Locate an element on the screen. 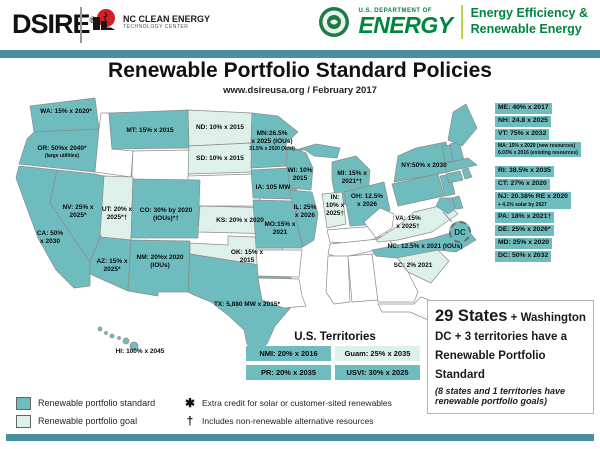 The image size is (600, 449). nc-clean-energy-text: NC CLEAN ENERGY TECHNOLOGY CENTER is located at coordinates (166, 22).